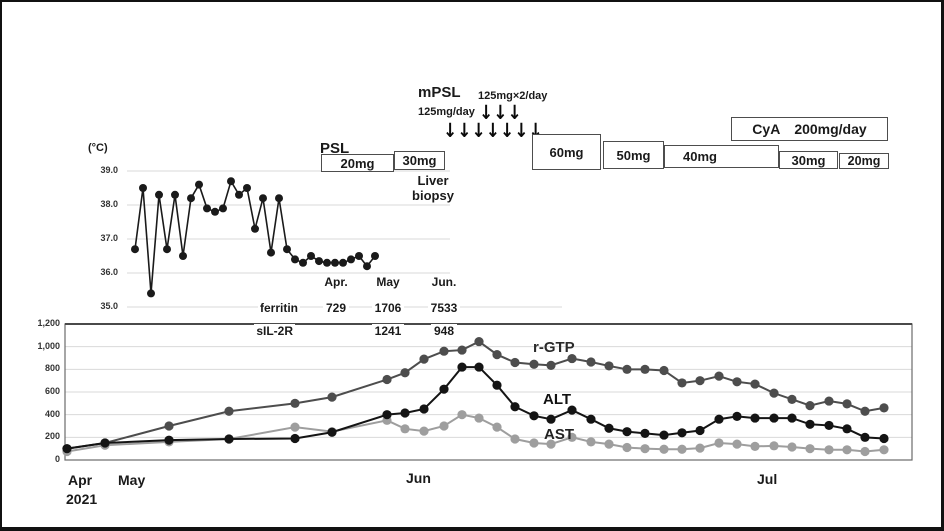 The width and height of the screenshot is (944, 531). I want to click on steroid-30mg-box: 30mg, so click(808, 160).